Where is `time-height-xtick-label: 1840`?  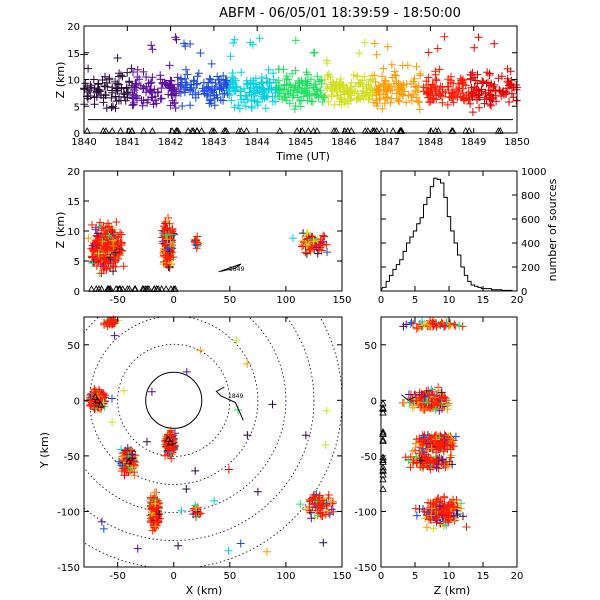
time-height-xtick-label: 1840 is located at coordinates (83, 142).